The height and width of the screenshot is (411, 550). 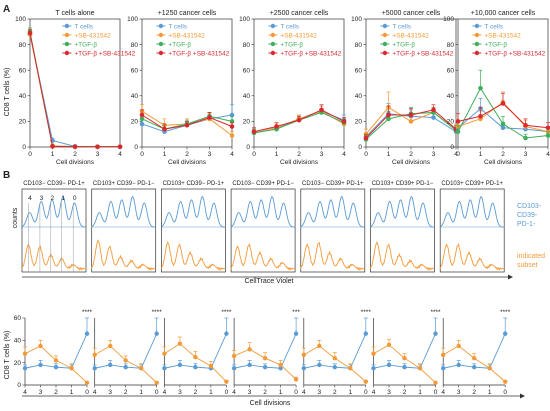 What do you see at coordinates (298, 35) in the screenshot?
I see `legend-label: +SB-431542` at bounding box center [298, 35].